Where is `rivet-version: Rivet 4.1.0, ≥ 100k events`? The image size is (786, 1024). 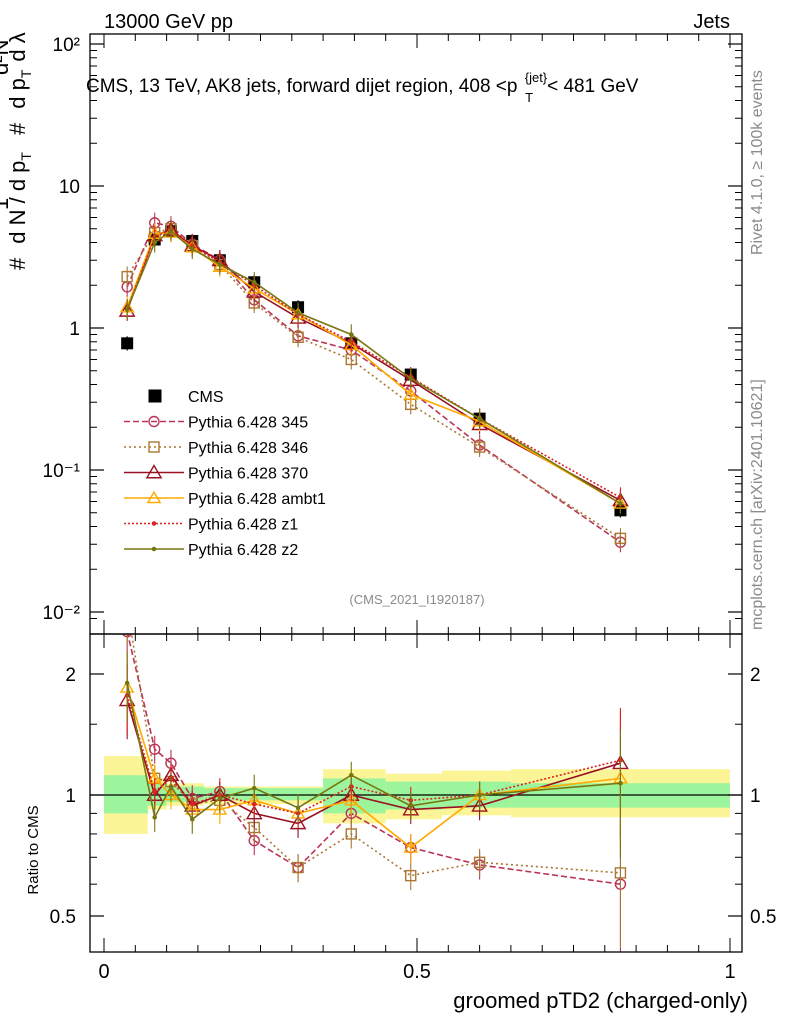
rivet-version: Rivet 4.1.0, ≥ 100k events is located at coordinates (757, 162).